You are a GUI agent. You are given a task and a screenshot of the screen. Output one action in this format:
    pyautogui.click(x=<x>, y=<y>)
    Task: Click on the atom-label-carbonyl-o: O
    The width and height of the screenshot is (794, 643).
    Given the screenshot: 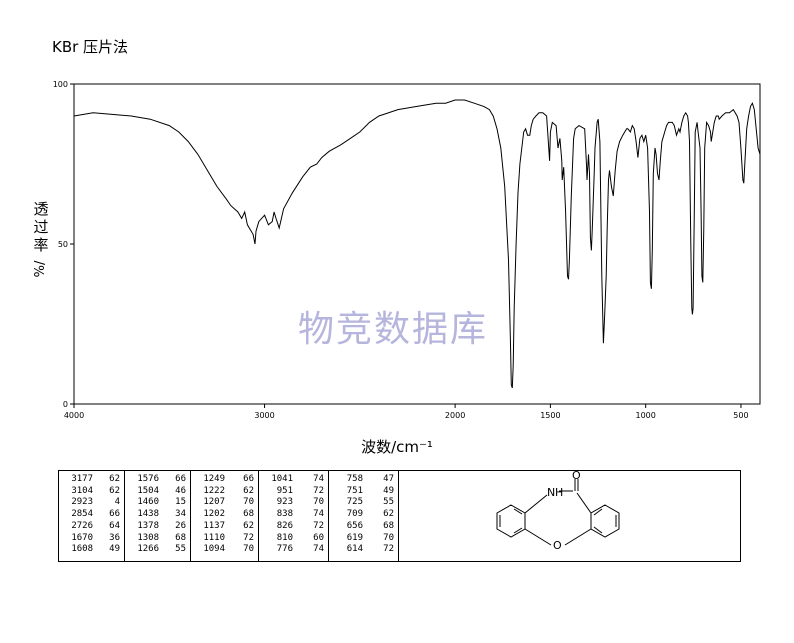 What is the action you would take?
    pyautogui.click(x=576, y=475)
    